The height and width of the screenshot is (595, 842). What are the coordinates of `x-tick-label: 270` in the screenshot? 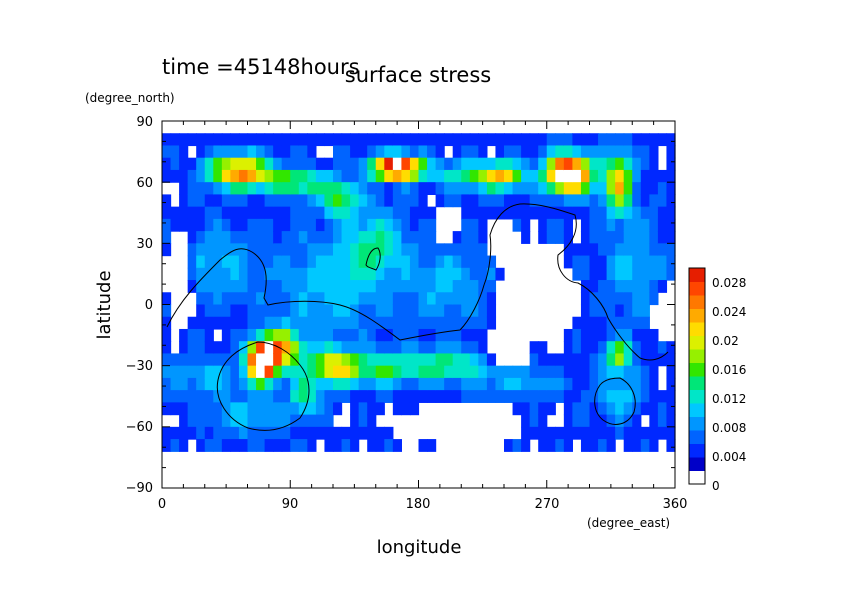 It's located at (547, 504).